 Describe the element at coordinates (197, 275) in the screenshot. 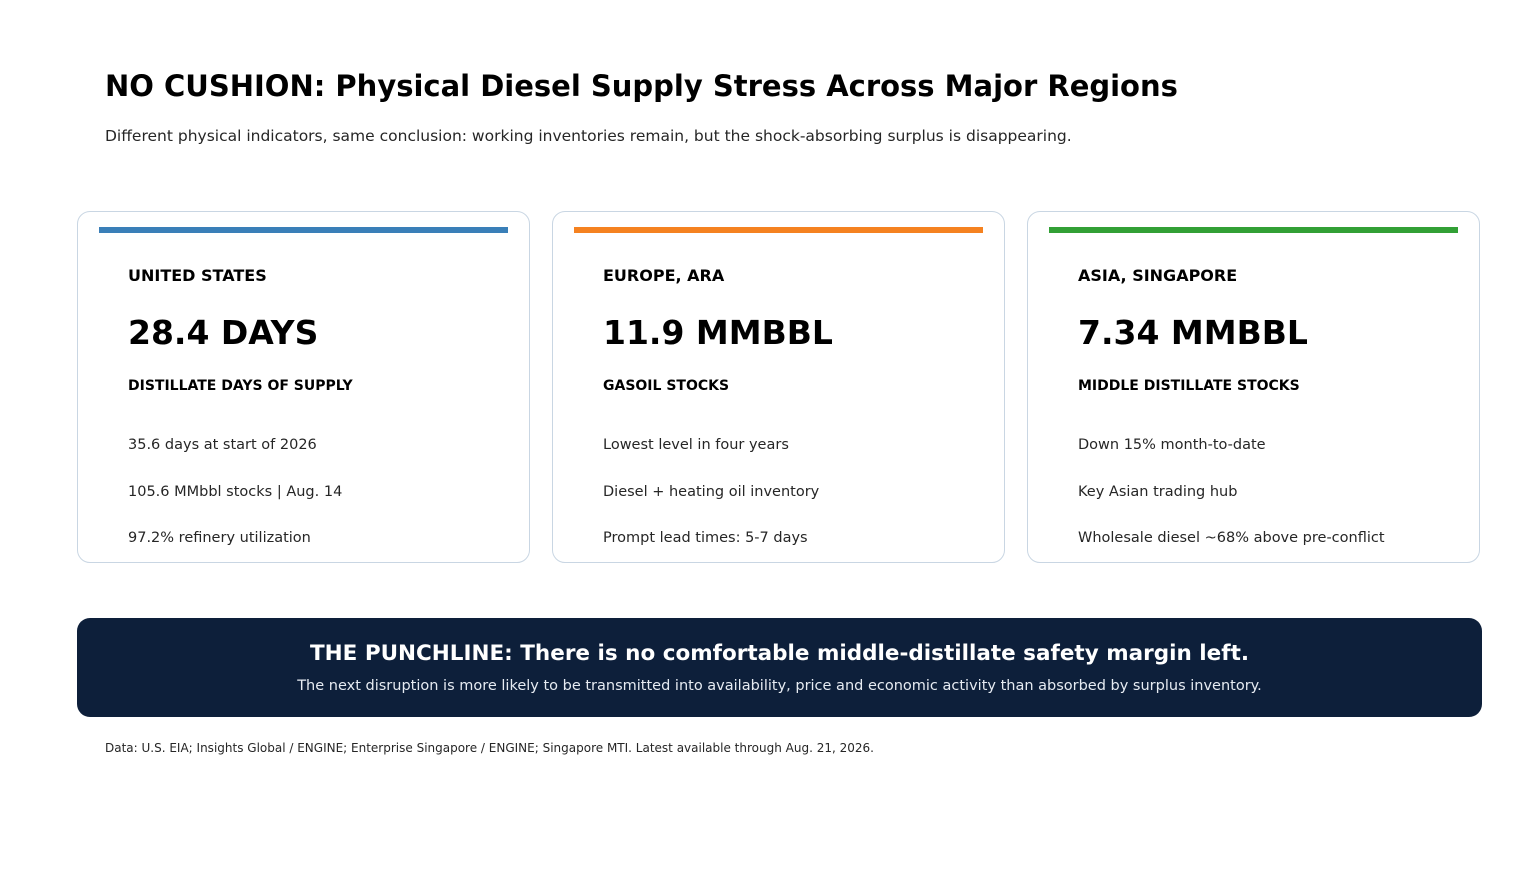

I see `card-region: UNITED STATES` at that location.